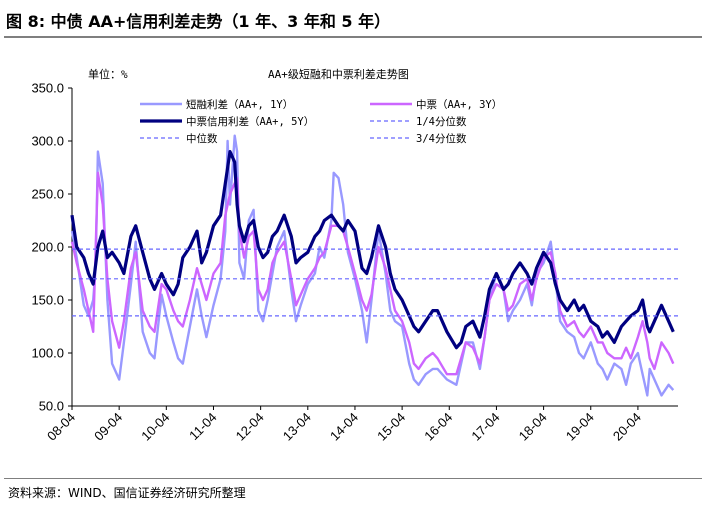 The image size is (708, 510). I want to click on x-tick-label: 17-04, so click(485, 427).